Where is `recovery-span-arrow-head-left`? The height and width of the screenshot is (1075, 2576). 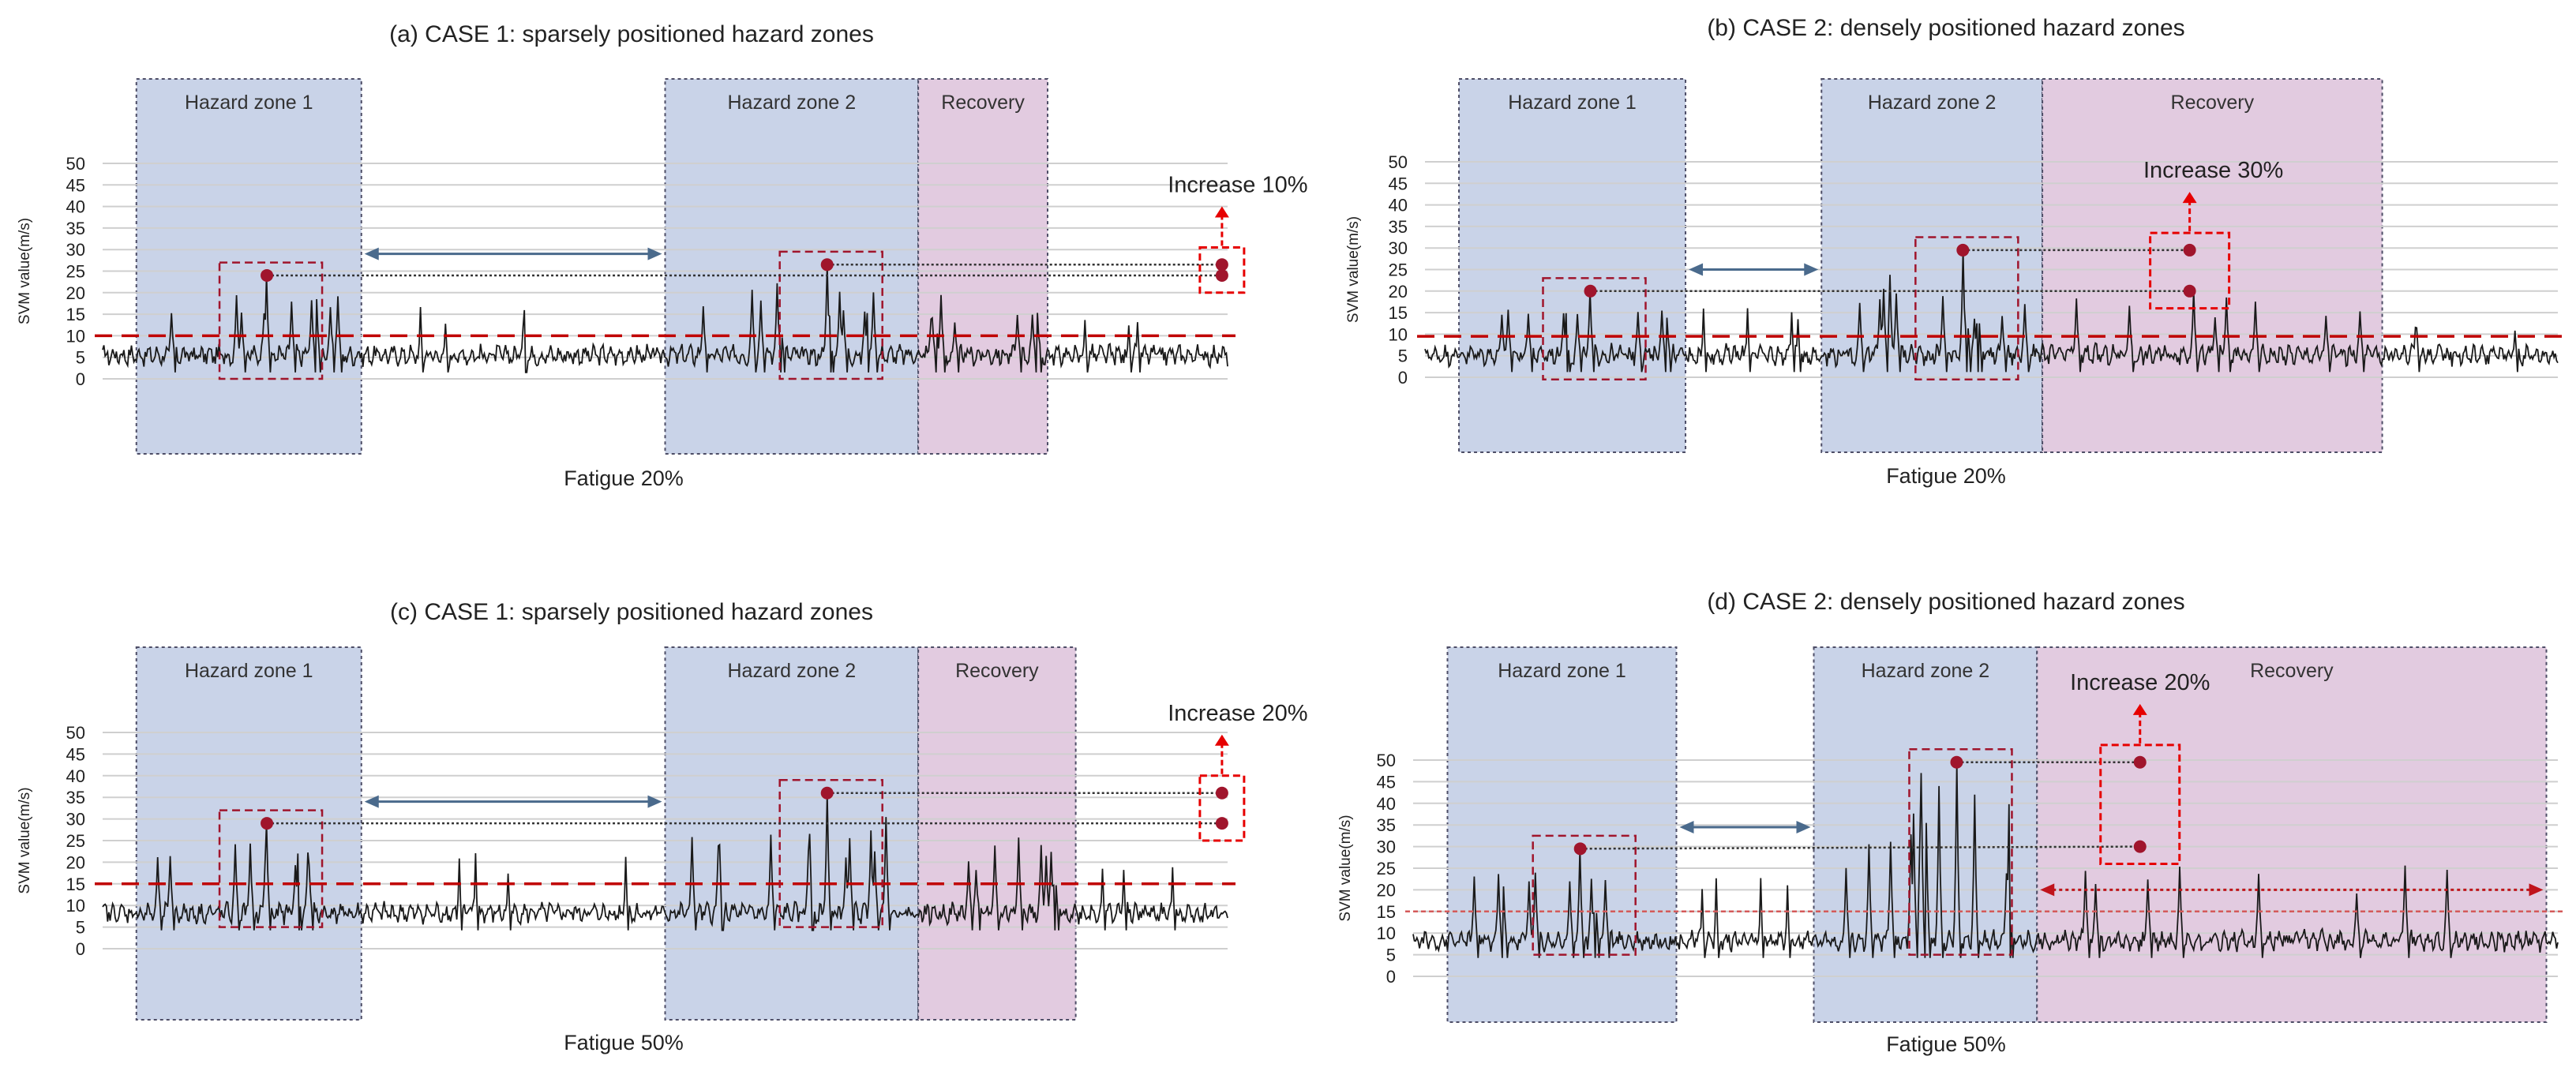
recovery-span-arrow-head-left is located at coordinates (2047, 890).